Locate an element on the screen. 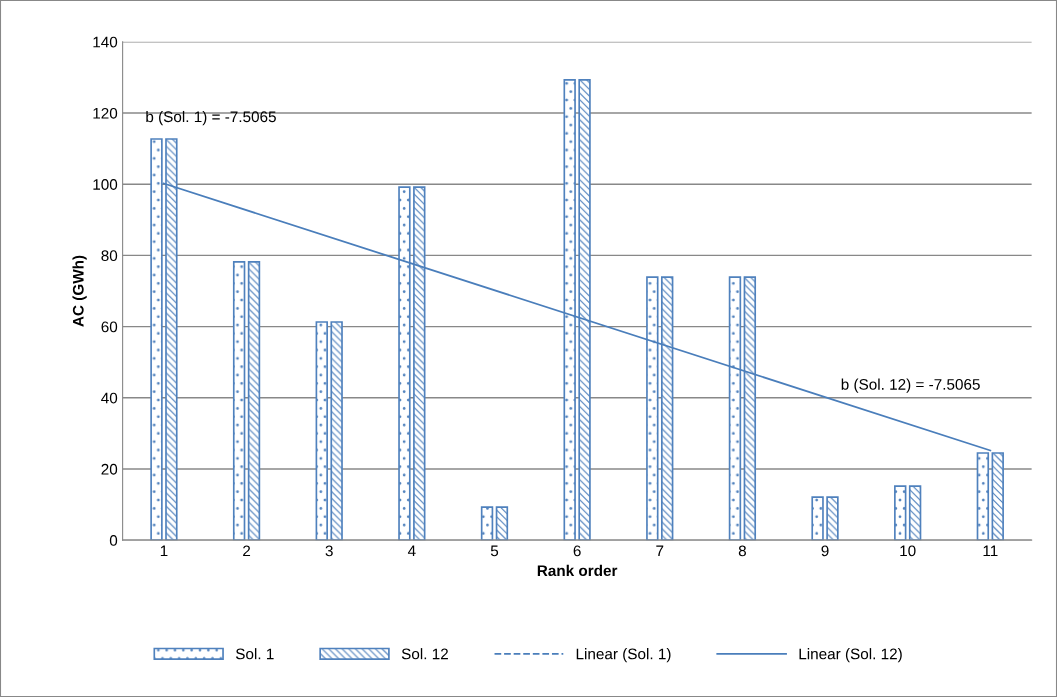  legend-label: Sol. 1 is located at coordinates (254, 654).